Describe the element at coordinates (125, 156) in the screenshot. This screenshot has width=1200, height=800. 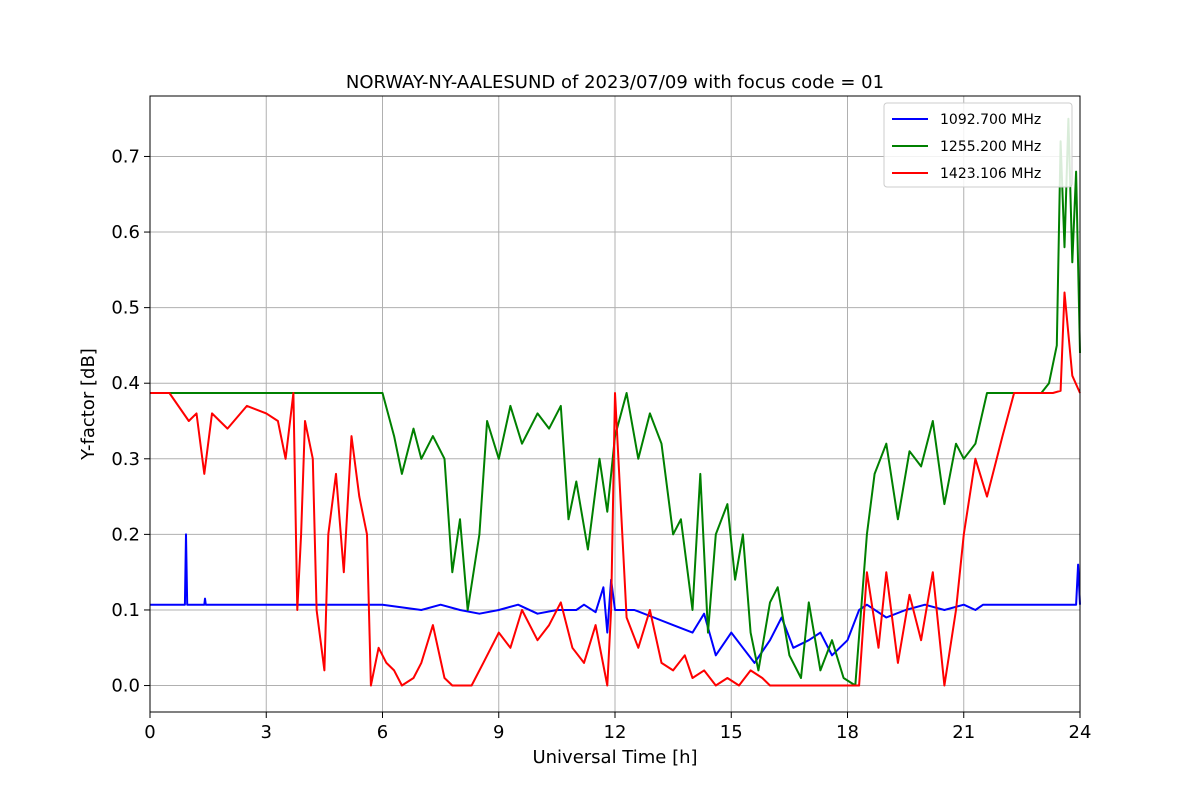
I see `y-tick-label: 0.7` at that location.